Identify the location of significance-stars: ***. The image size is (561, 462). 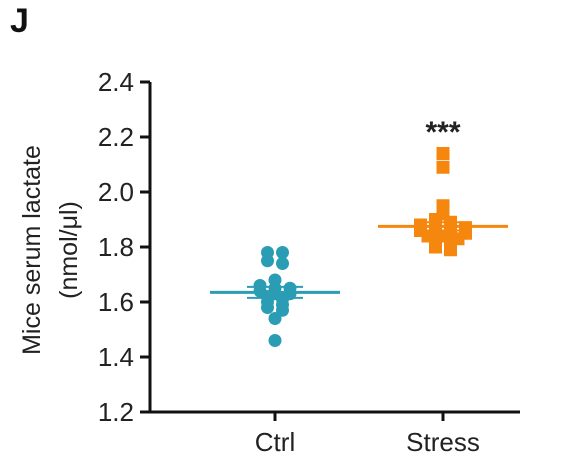
(442, 132).